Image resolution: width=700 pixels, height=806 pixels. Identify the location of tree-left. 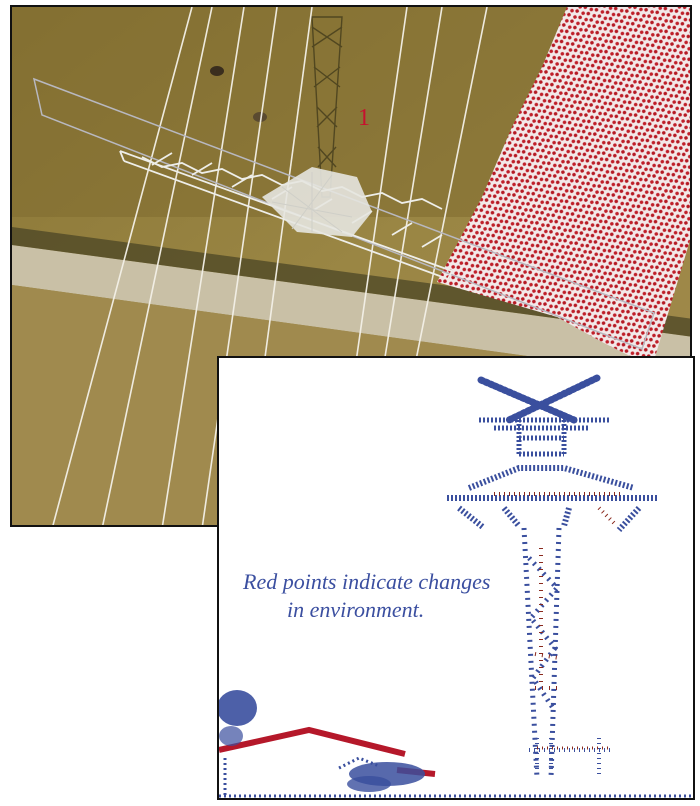
(238, 718).